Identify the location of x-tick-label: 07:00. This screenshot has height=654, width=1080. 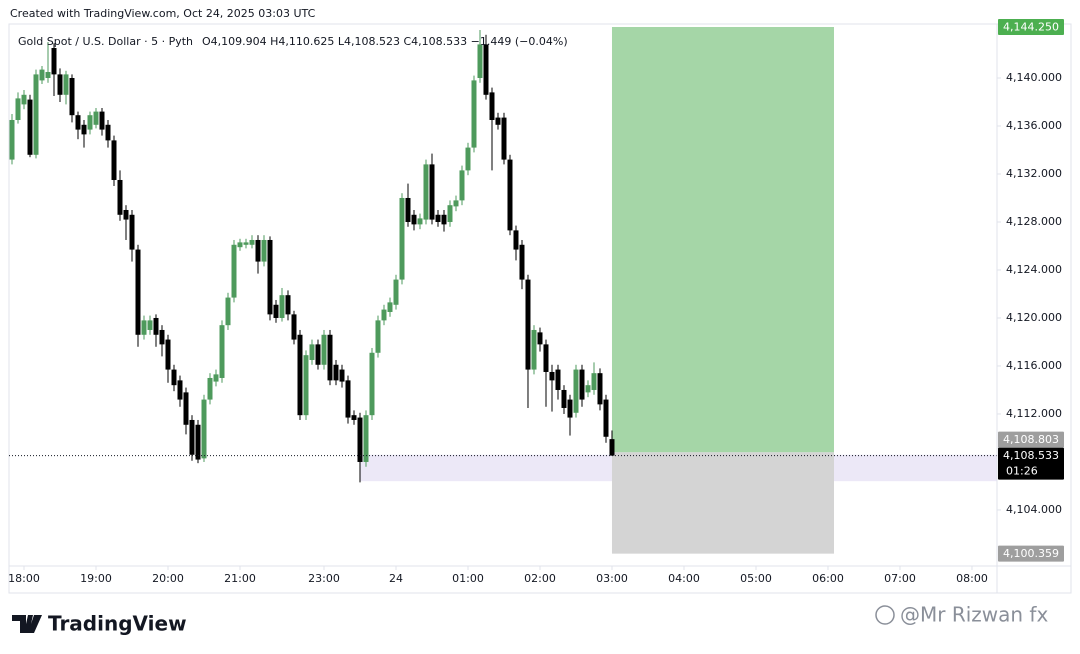
(900, 578).